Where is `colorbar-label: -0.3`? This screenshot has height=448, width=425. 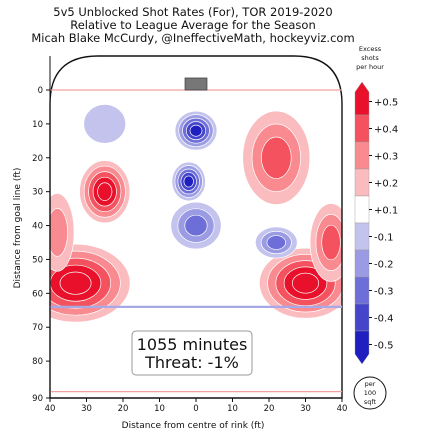 colorbar-label: -0.3 is located at coordinates (384, 292).